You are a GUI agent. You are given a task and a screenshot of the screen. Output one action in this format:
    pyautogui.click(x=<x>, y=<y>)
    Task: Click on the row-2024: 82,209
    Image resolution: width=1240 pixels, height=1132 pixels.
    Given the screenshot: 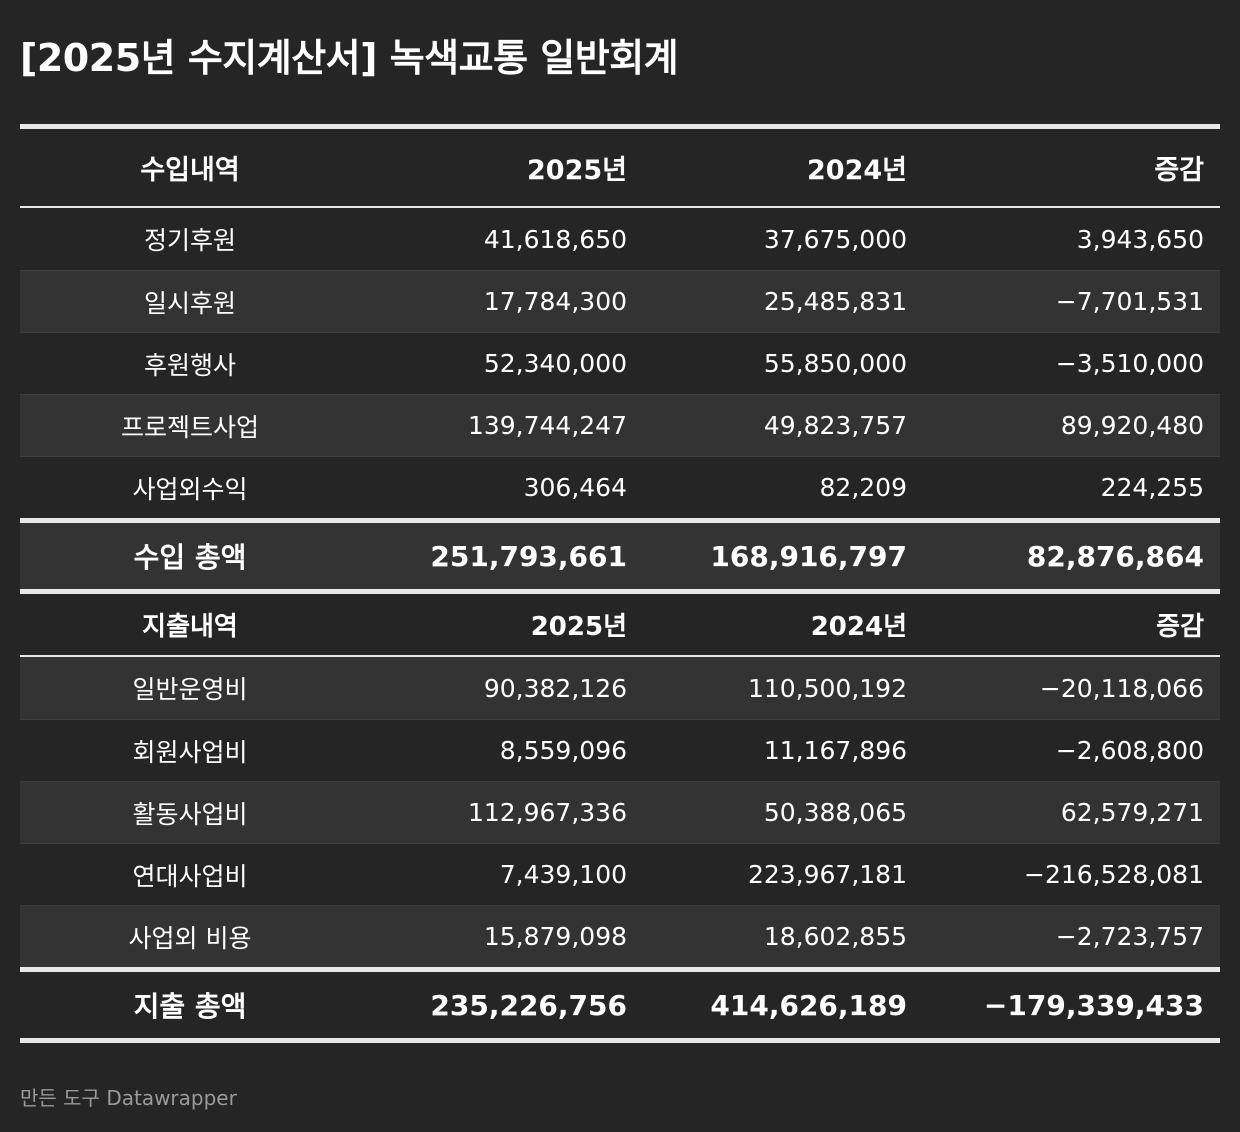 What is the action you would take?
    pyautogui.click(x=863, y=487)
    